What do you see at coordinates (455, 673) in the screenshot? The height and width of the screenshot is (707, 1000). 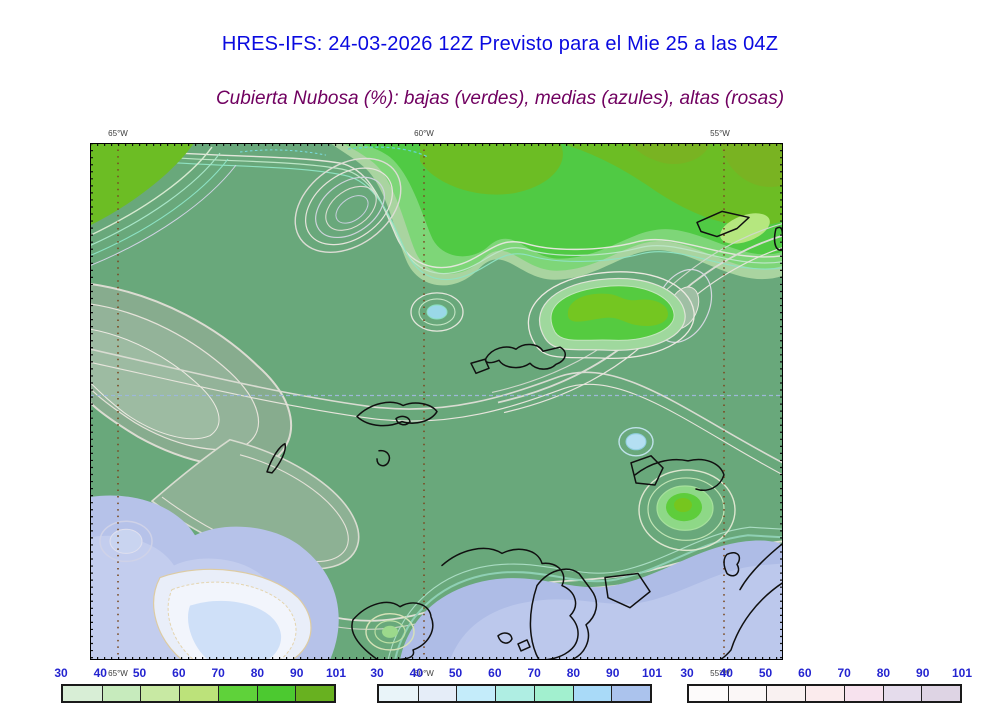 I see `mid-clouds-colorbar-tick-50: 50` at bounding box center [455, 673].